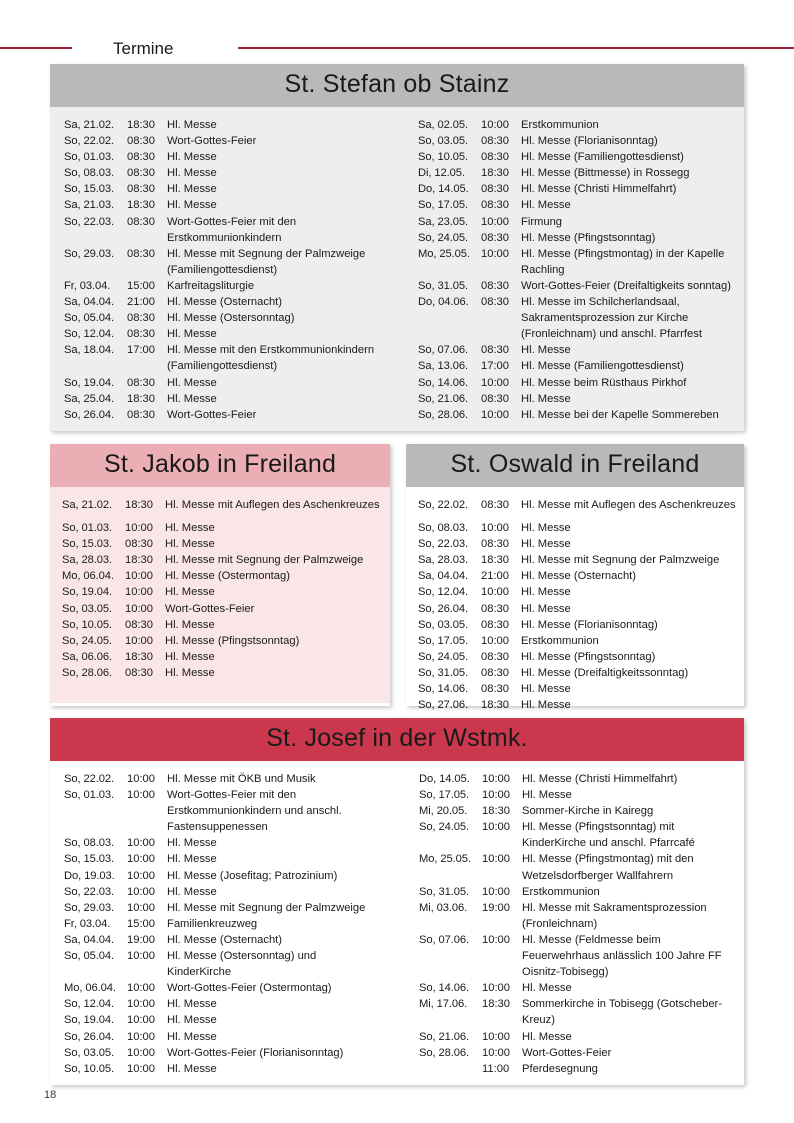 The image size is (794, 1123). I want to click on schedule-date: Sa, 28.03., so click(87, 560).